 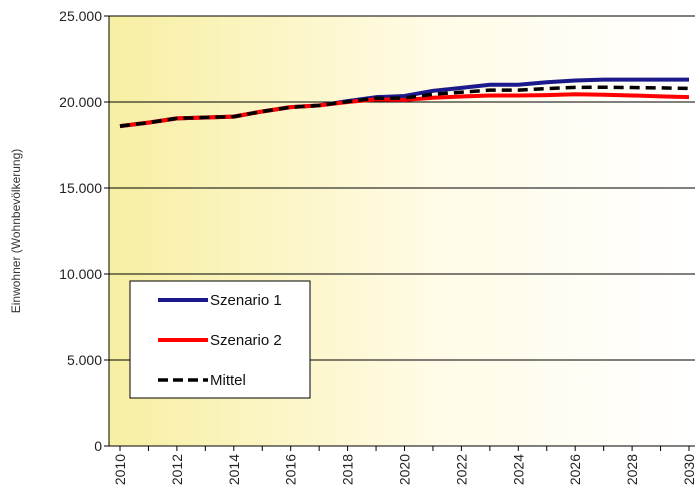 I want to click on y-tick-label-0: 0, so click(x=98, y=446).